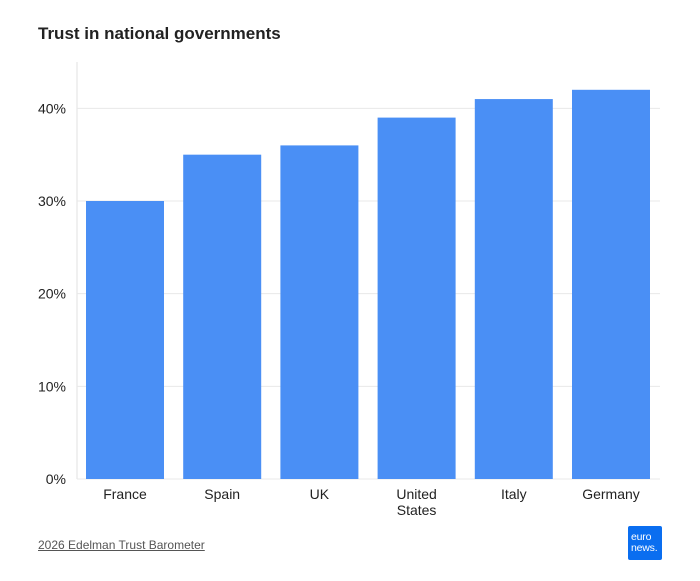 The height and width of the screenshot is (581, 700). I want to click on x-category-label: Italy, so click(514, 494).